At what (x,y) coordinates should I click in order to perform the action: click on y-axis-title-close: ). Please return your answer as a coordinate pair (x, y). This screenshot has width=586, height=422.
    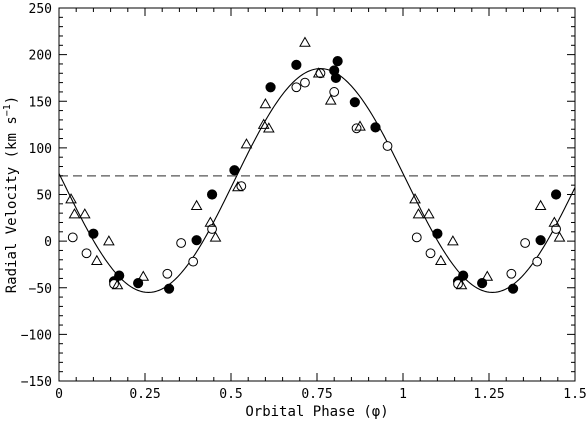
    Looking at the image, I should click on (12, 100).